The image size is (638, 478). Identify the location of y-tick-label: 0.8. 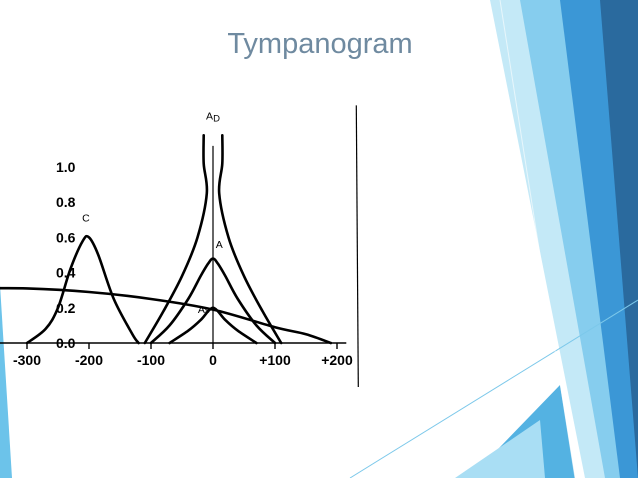
(66, 202).